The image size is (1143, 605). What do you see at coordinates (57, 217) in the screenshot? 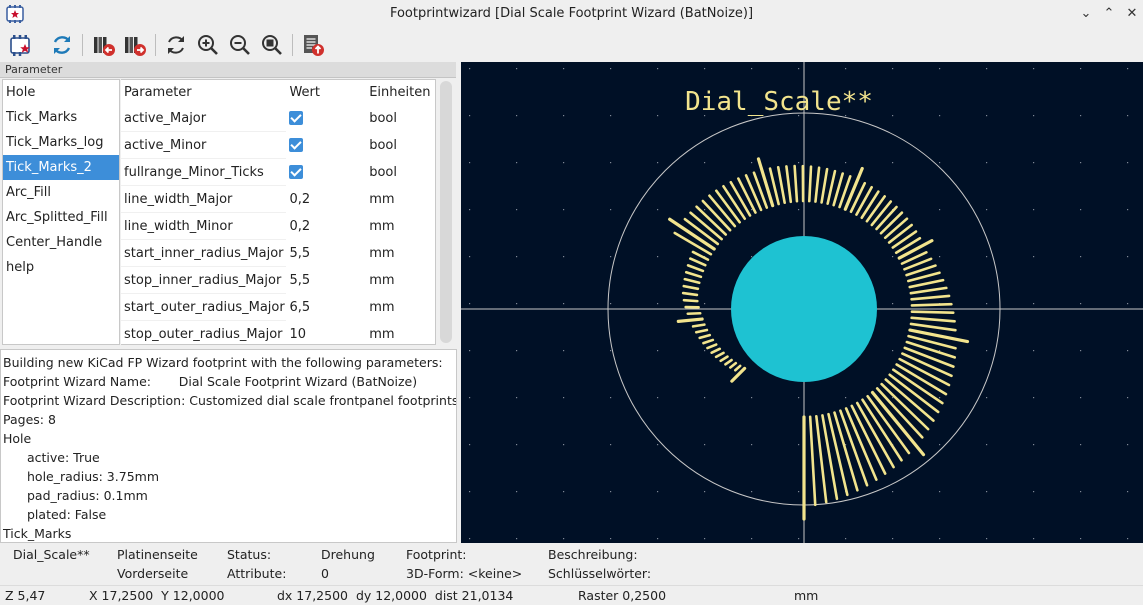
I see `page-item-arc-splitted-fill: Arc_Splitted_Fill` at bounding box center [57, 217].